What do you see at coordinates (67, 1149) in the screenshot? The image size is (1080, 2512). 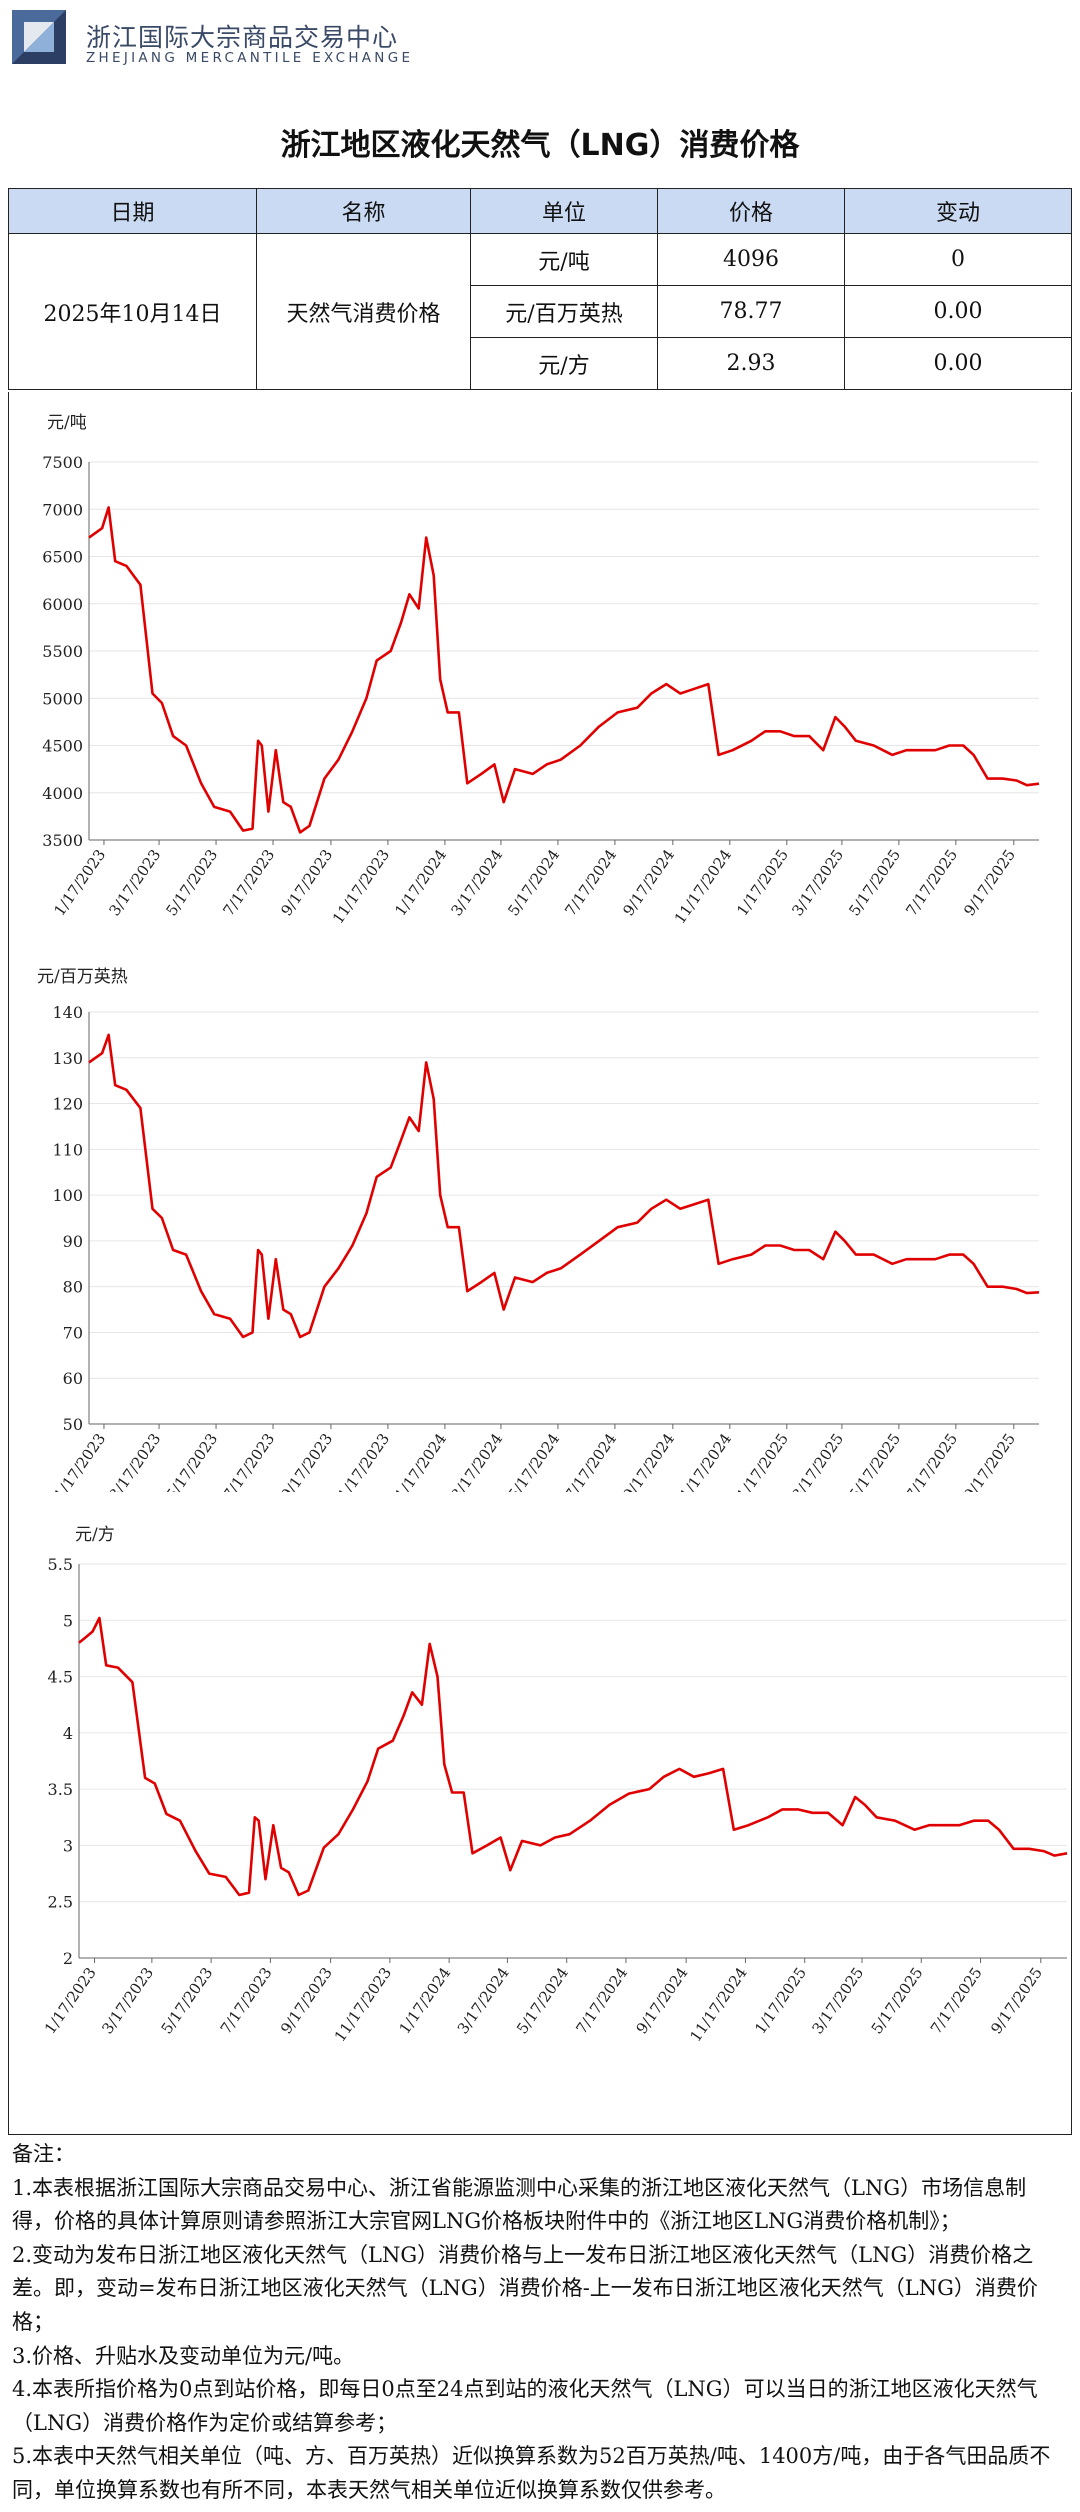 I see `y-tick-label: 110` at bounding box center [67, 1149].